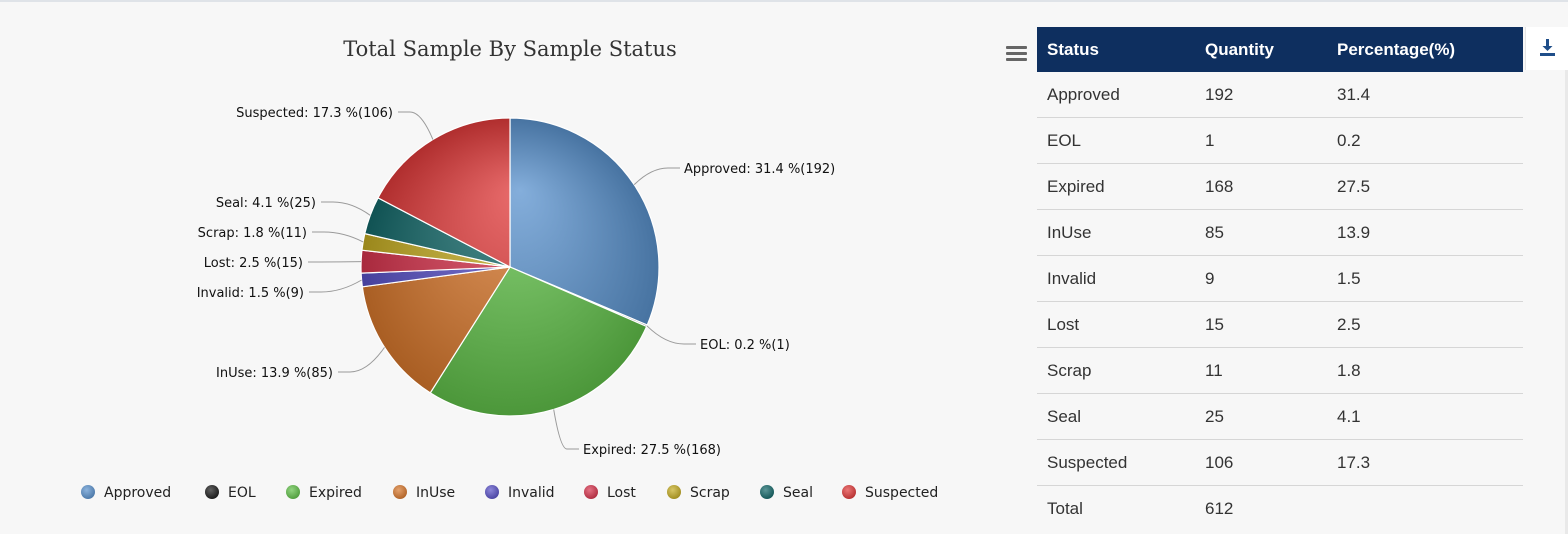 This screenshot has width=1568, height=534. What do you see at coordinates (1116, 416) in the screenshot?
I see `cell-status: Seal` at bounding box center [1116, 416].